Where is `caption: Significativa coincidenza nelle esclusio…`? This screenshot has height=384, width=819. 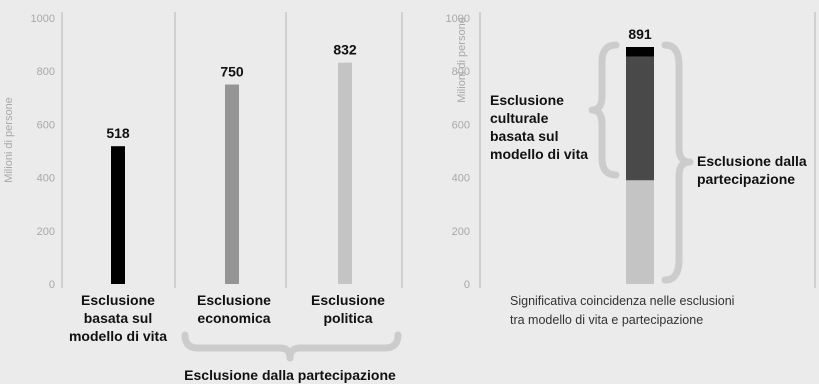 caption: Significativa coincidenza nelle esclusio… is located at coordinates (622, 310).